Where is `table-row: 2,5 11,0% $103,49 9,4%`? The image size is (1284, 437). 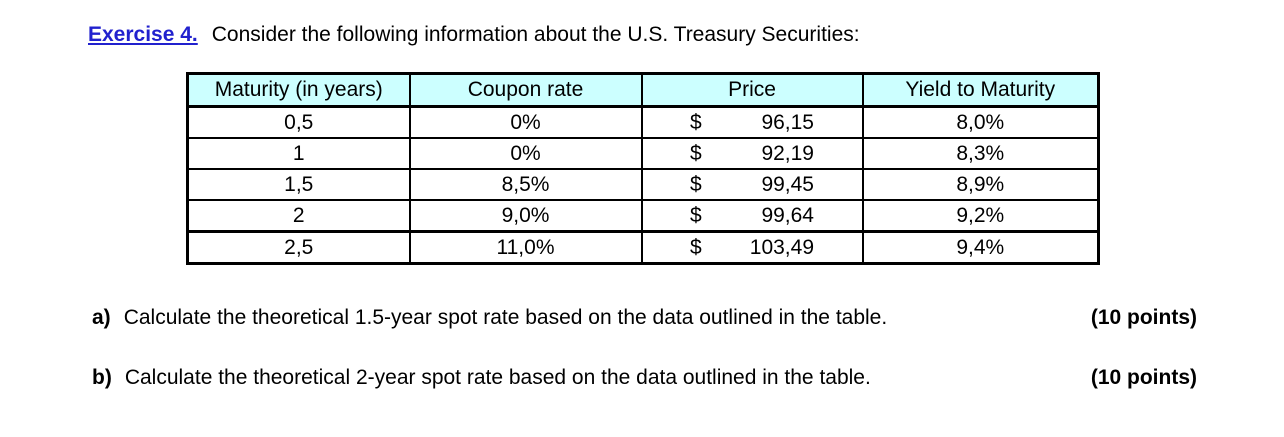
table-row: 2,5 11,0% $103,49 9,4% is located at coordinates (643, 247).